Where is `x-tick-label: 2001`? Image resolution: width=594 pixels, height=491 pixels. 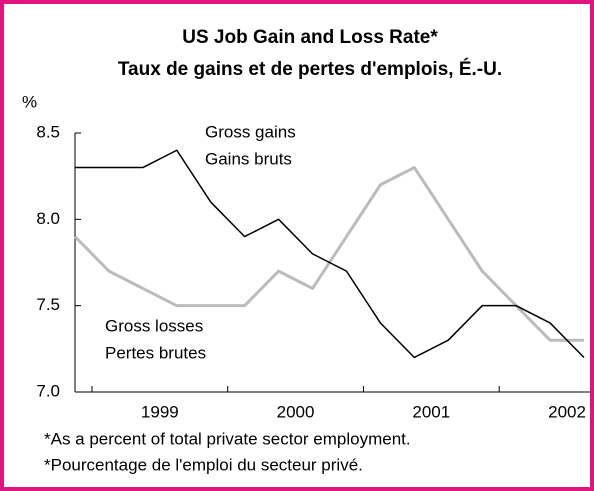 x-tick-label: 2001 is located at coordinates (431, 411).